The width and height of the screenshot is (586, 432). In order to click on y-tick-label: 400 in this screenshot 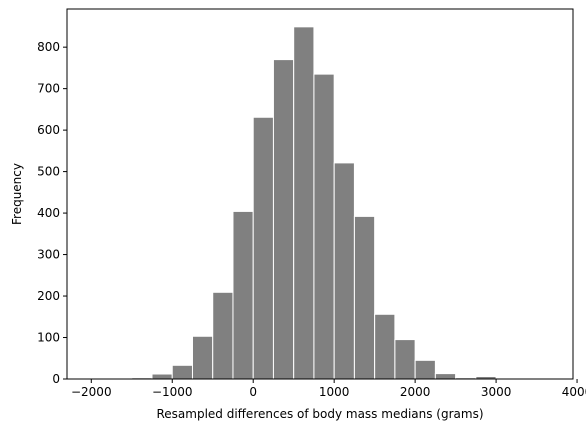, I will do `click(48, 213)`.